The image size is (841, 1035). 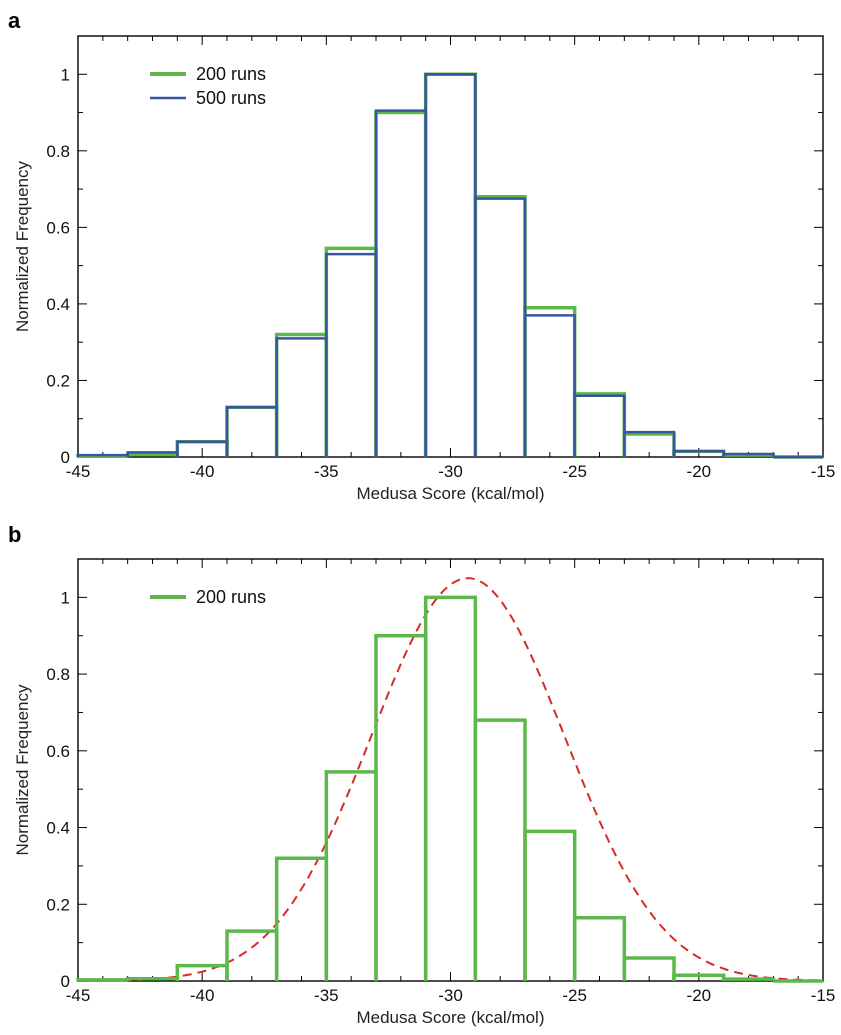 I want to click on panel-label-a: a, so click(x=14, y=20).